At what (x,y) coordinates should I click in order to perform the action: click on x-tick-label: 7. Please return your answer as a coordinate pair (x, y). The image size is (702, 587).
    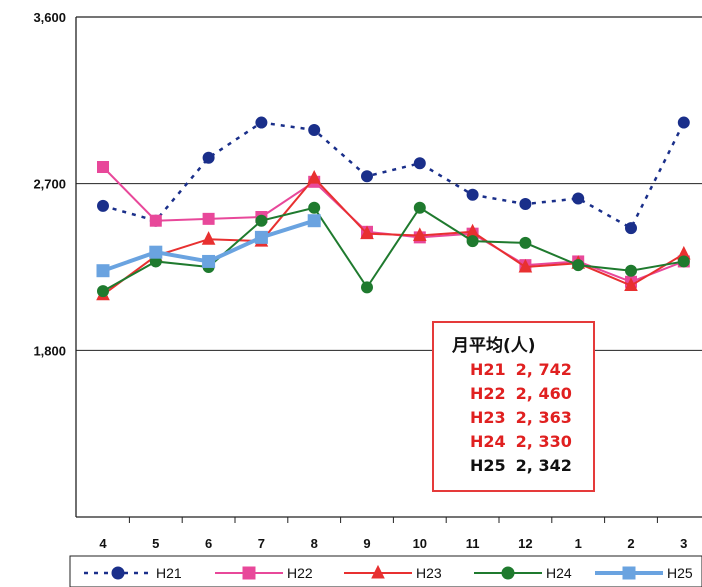
    Looking at the image, I should click on (261, 543).